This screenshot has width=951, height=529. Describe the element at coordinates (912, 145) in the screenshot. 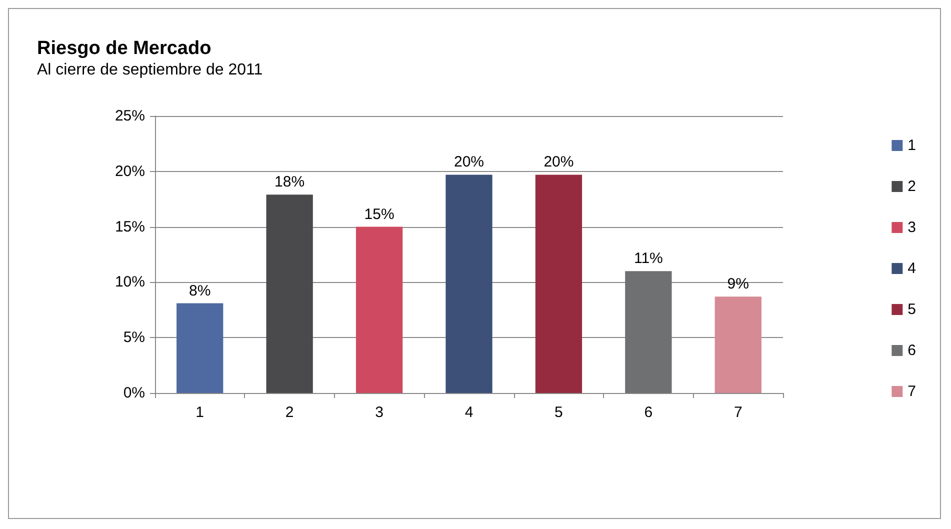

I see `legend-label: 1` at that location.